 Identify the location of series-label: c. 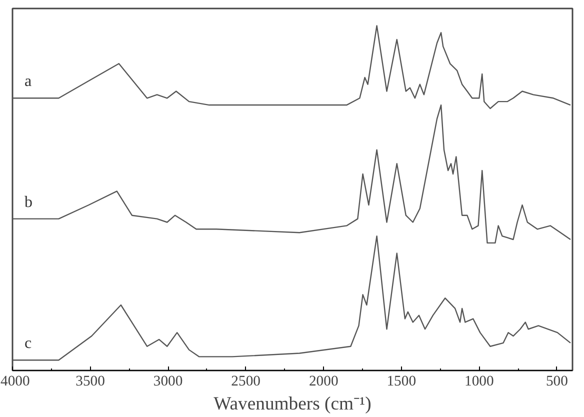
(28, 343).